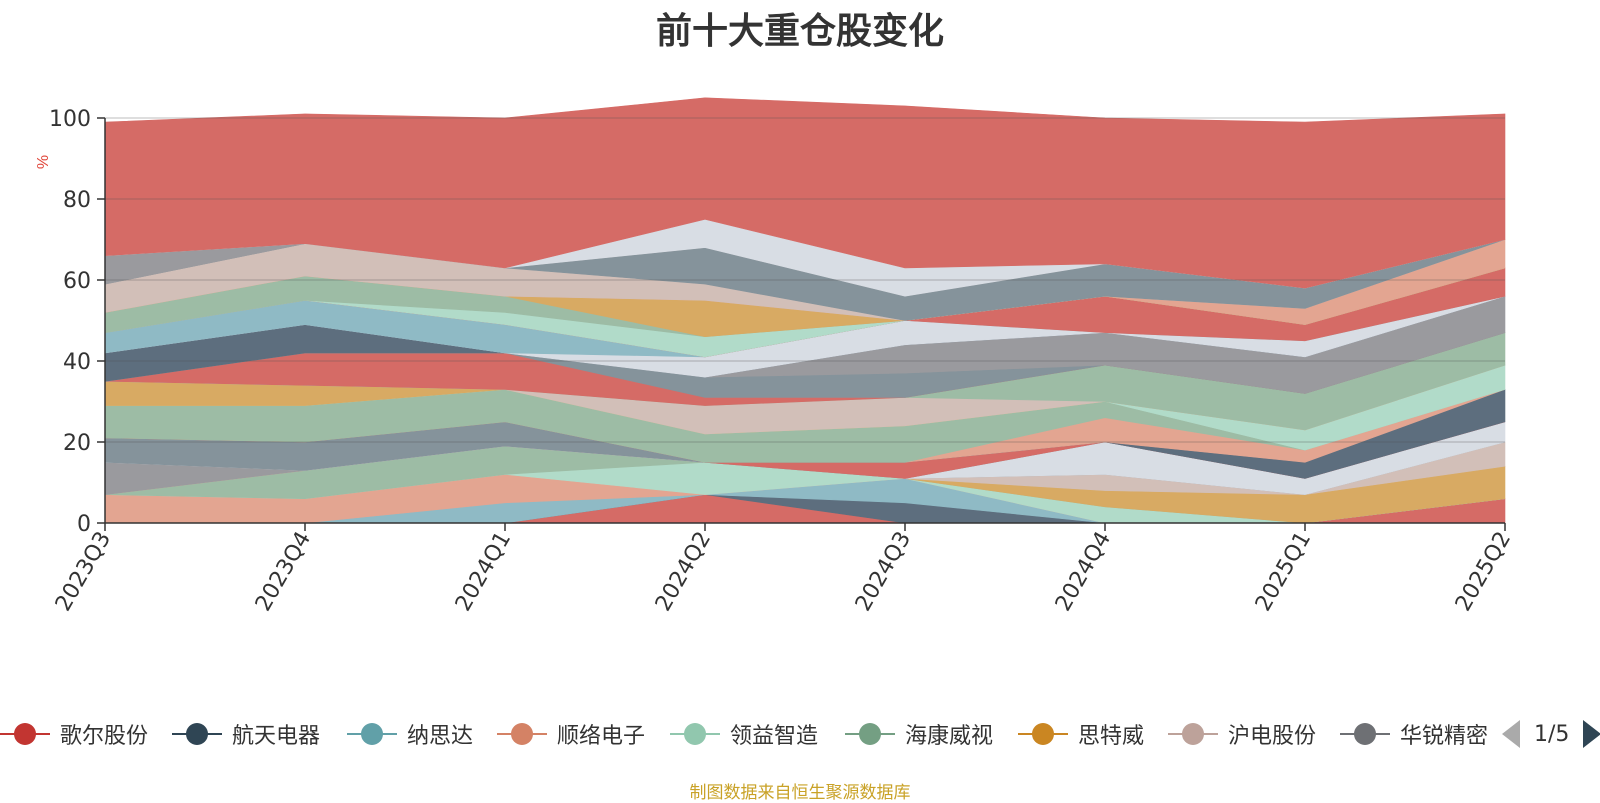 This screenshot has height=803, width=1600. I want to click on legend-item: 沪电股份, so click(1242, 734).